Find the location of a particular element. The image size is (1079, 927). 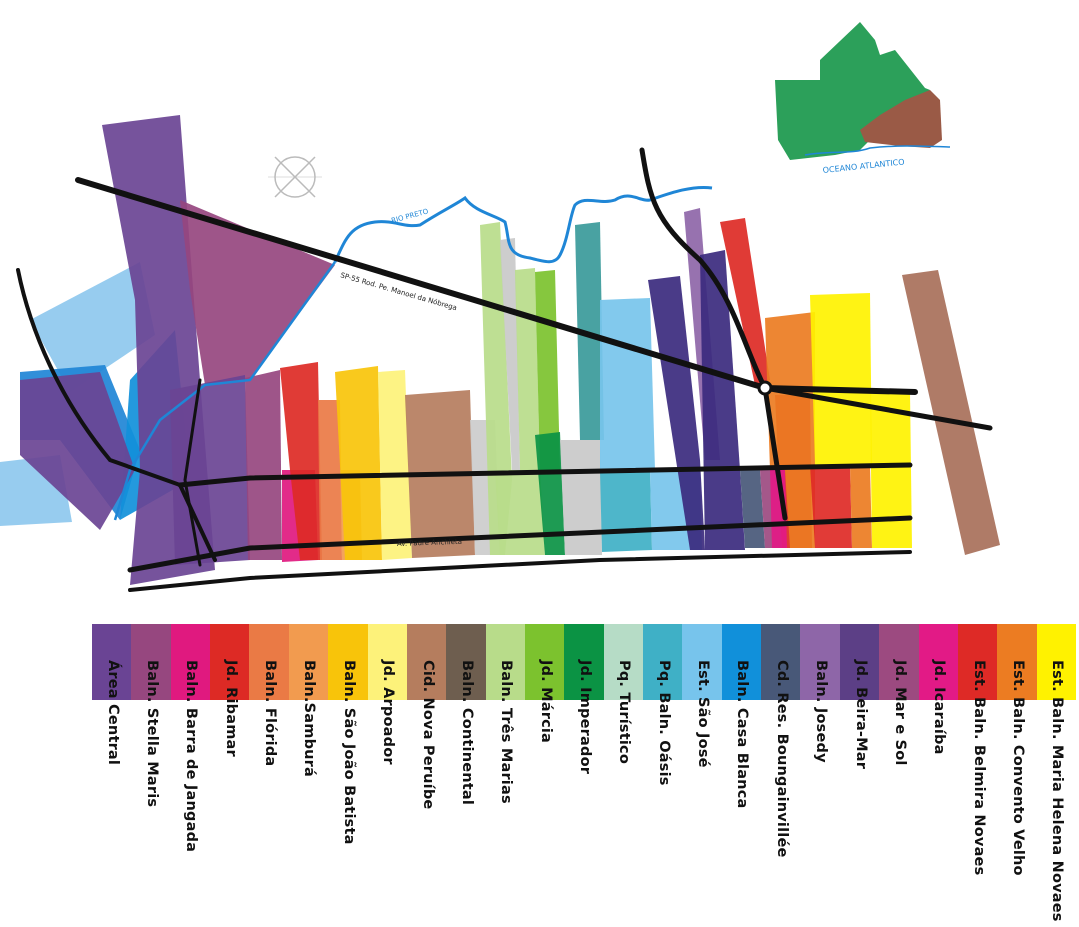

legend-swatch: Jd. Ribamar is located at coordinates (230, 690).